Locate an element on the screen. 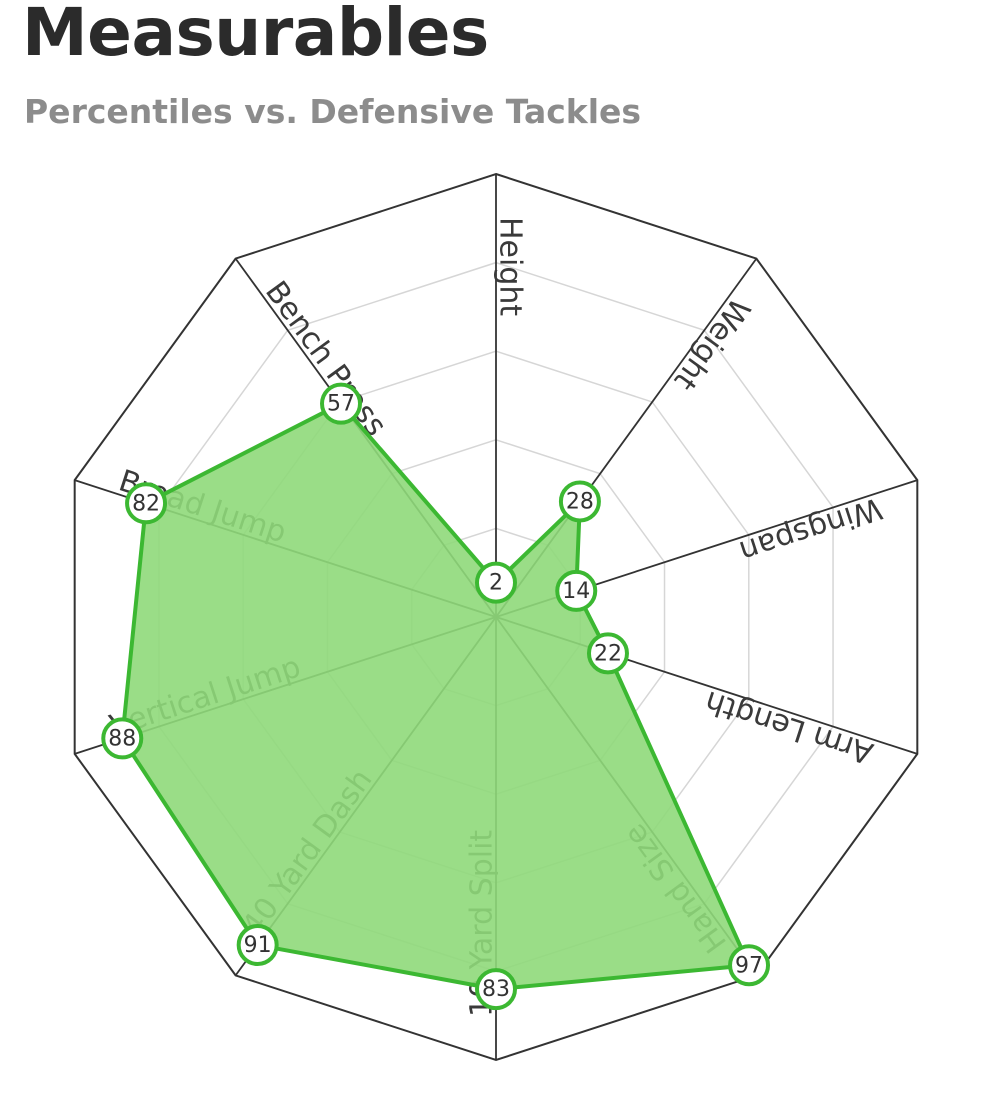 This screenshot has height=1102, width=986. data-point-40-yard-dash: 91 is located at coordinates (257, 945).